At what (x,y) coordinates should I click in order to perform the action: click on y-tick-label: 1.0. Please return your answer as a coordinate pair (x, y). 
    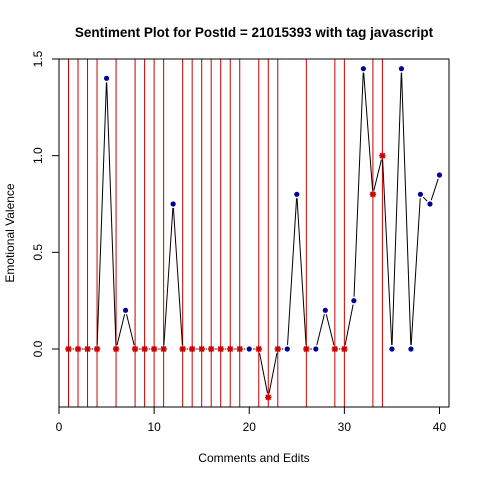
    Looking at the image, I should click on (38, 155).